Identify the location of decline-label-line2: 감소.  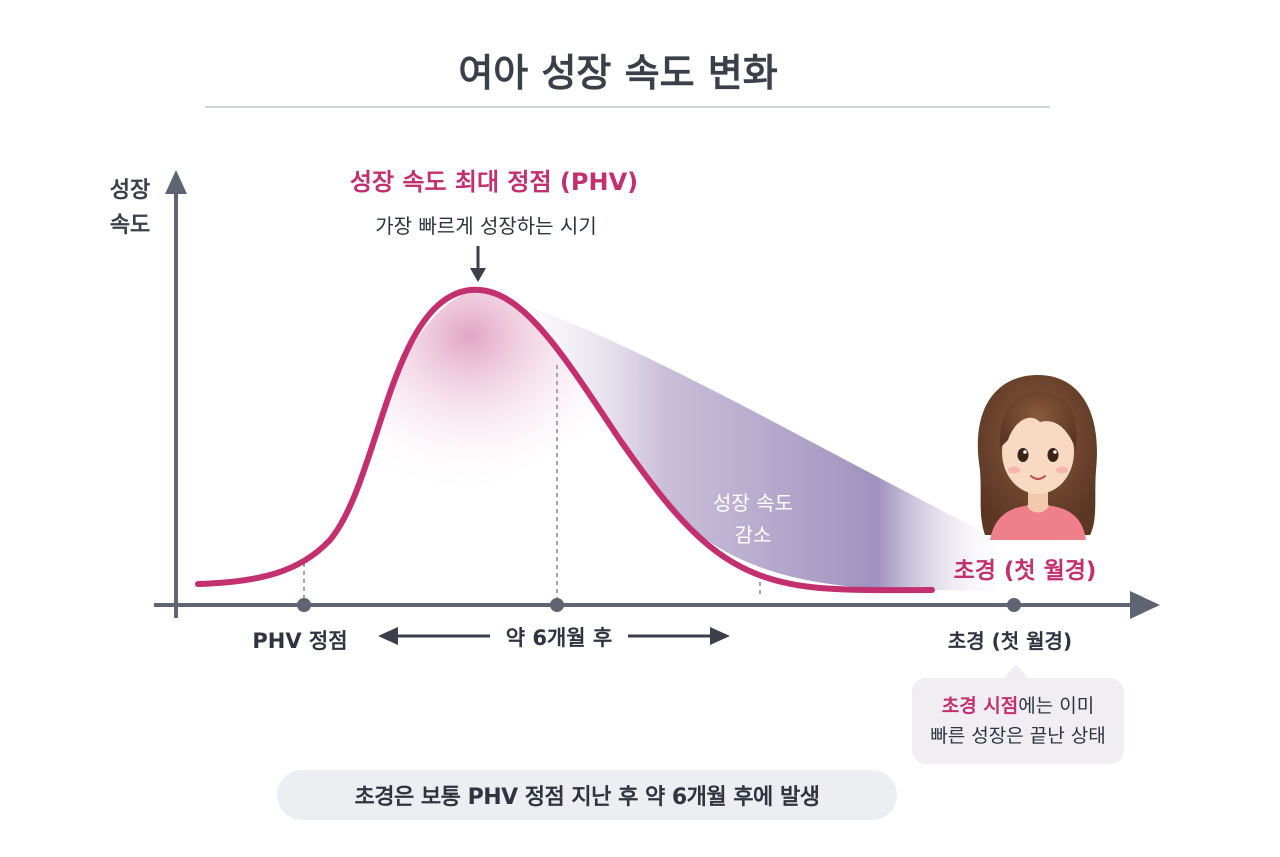
(753, 535).